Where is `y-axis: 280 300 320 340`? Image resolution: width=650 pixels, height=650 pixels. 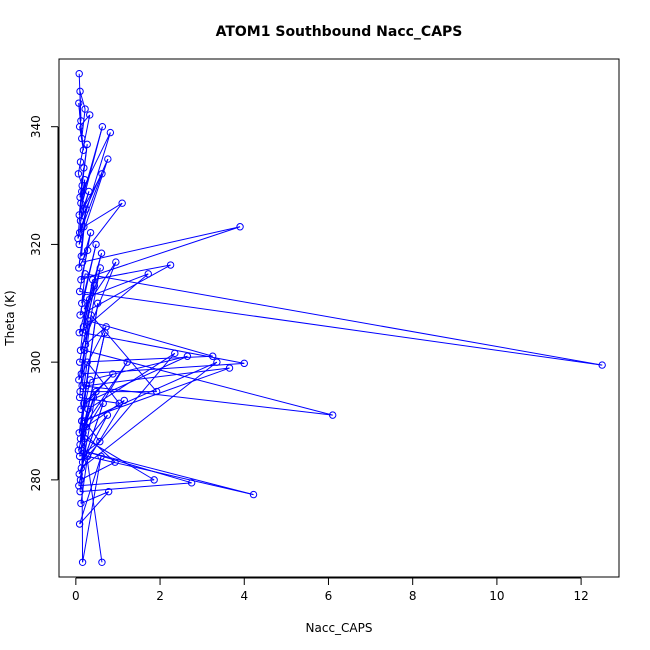 y-axis: 280 300 320 340 is located at coordinates (44, 303).